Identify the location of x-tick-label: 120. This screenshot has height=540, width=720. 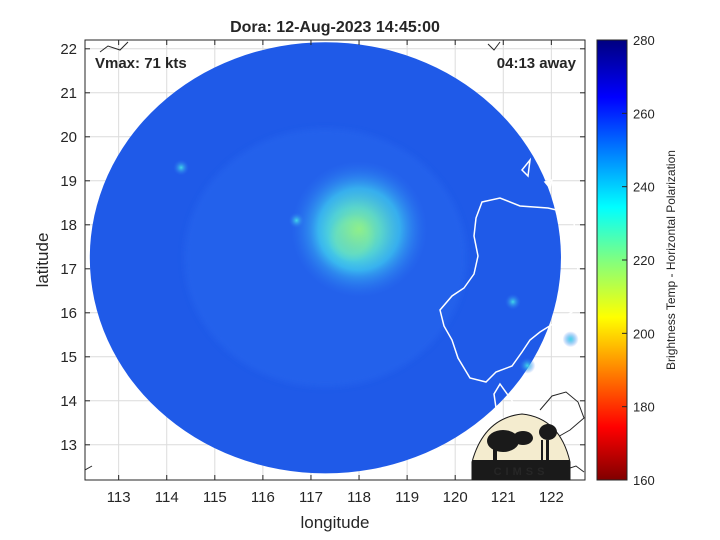
(455, 497).